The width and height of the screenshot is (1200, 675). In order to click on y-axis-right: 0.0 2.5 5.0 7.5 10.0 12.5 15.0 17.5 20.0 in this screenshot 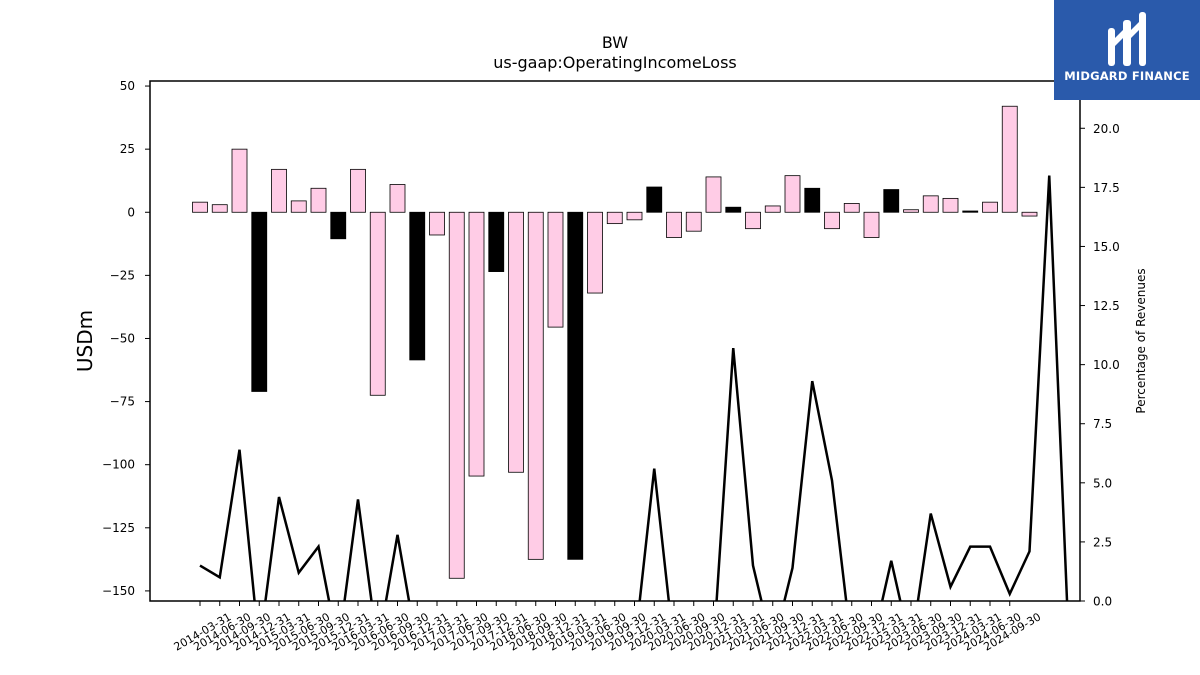, I will do `click(1100, 365)`.